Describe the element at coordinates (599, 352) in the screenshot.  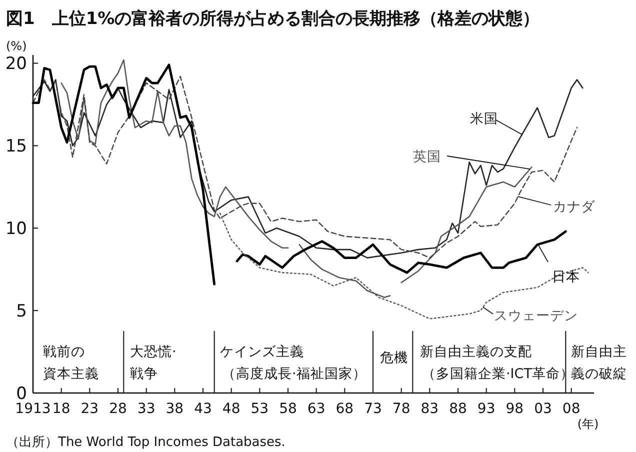
I see `annotation: 新自由主` at that location.